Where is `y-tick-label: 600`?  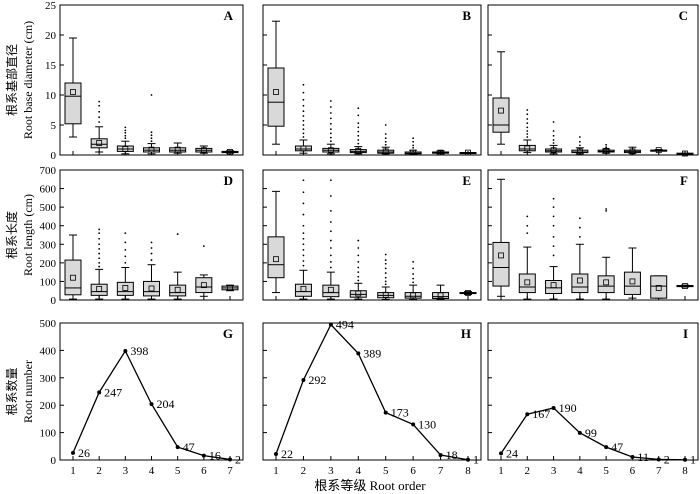 y-tick-label: 600 is located at coordinates (48, 190).